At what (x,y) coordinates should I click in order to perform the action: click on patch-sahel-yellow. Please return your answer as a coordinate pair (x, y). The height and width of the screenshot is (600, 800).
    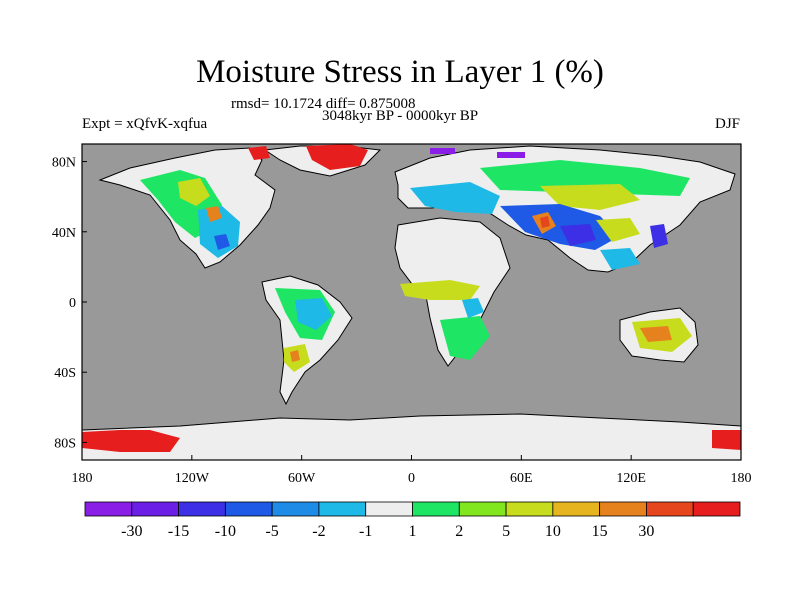
    Looking at the image, I should click on (440, 290).